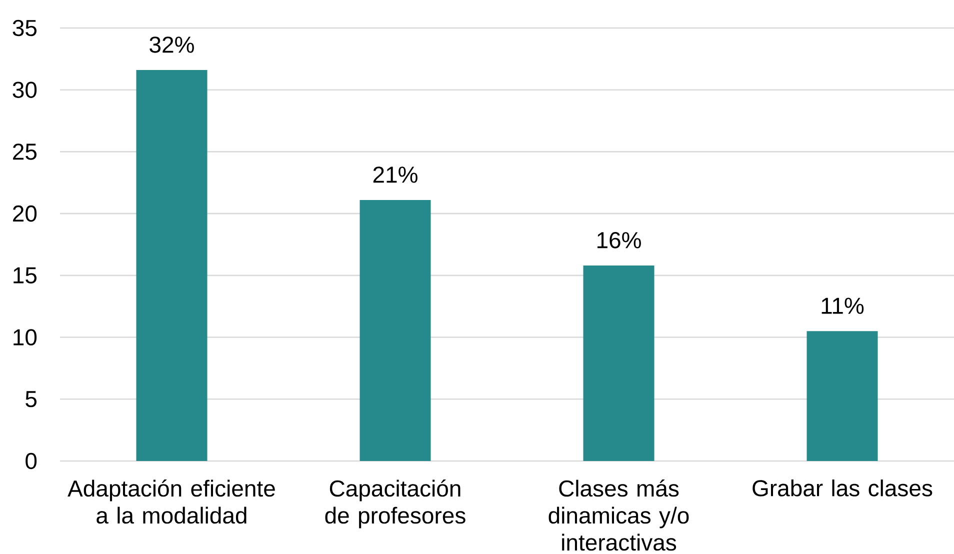 The image size is (954, 554). Describe the element at coordinates (619, 240) in the screenshot. I see `data-label: 16%` at that location.